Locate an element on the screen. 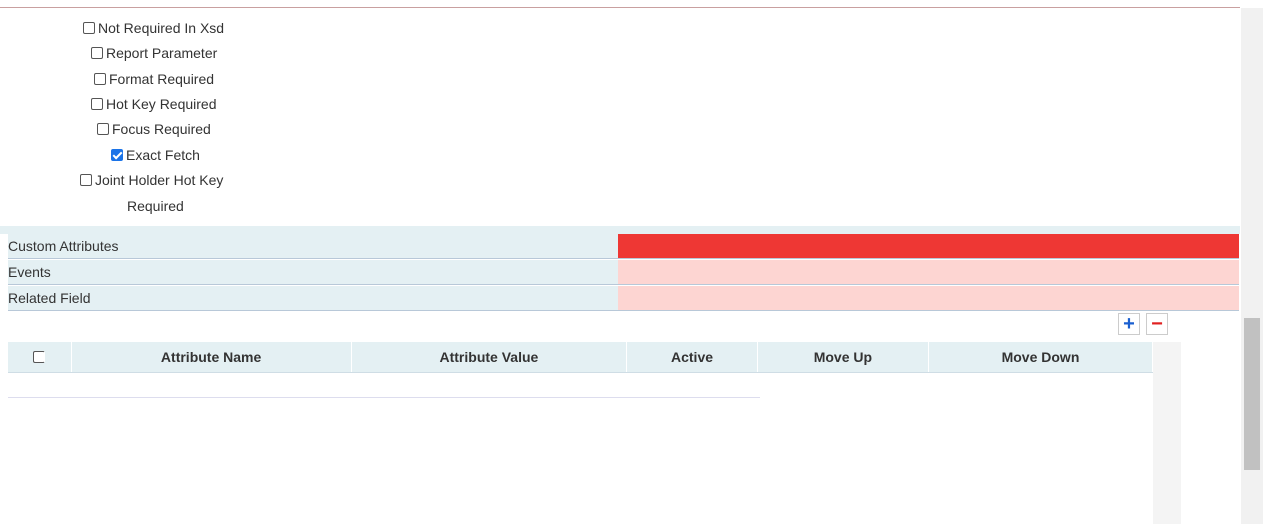 The image size is (1263, 524). section-title: Custom Attributes is located at coordinates (63, 246).